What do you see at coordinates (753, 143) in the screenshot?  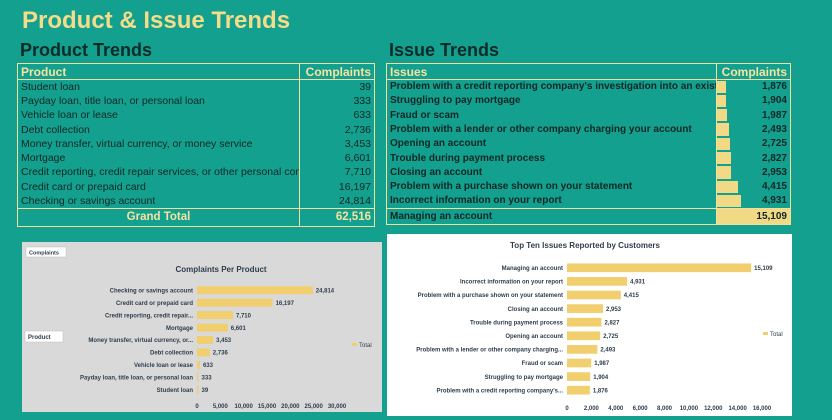 I see `issue-count: 2,725` at bounding box center [753, 143].